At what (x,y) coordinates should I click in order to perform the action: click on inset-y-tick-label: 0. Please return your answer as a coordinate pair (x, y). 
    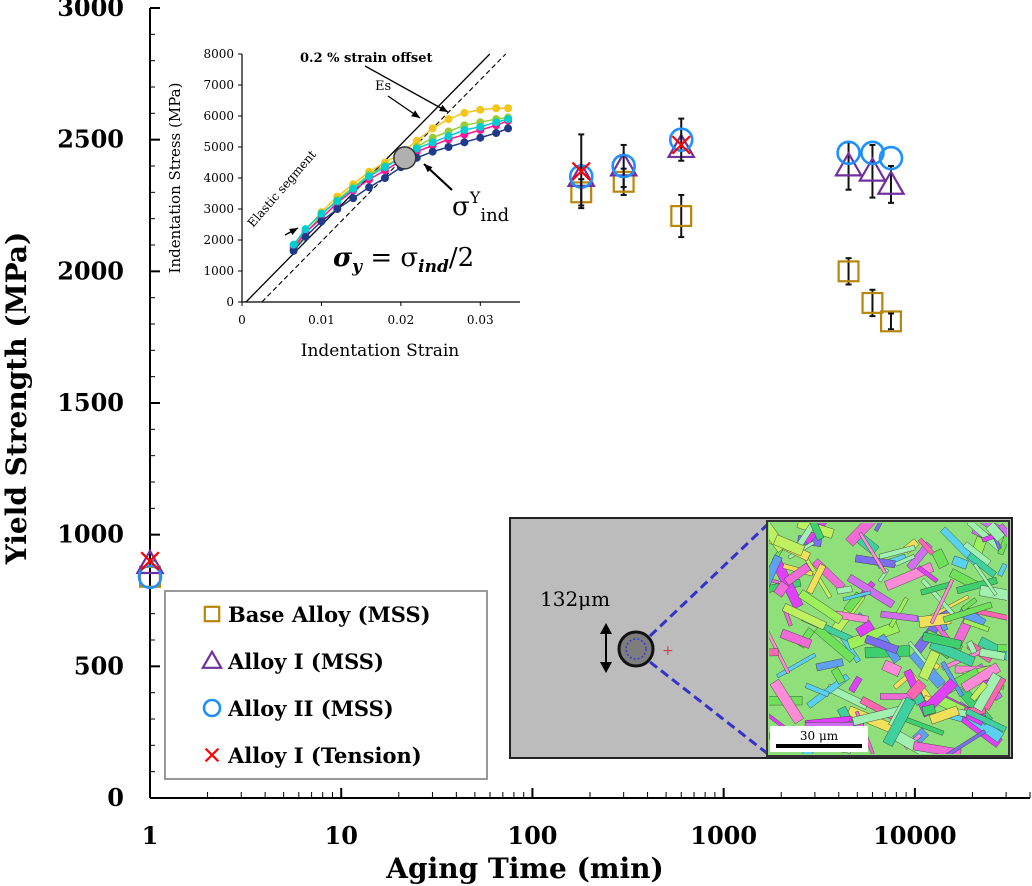
    Looking at the image, I should click on (230, 302).